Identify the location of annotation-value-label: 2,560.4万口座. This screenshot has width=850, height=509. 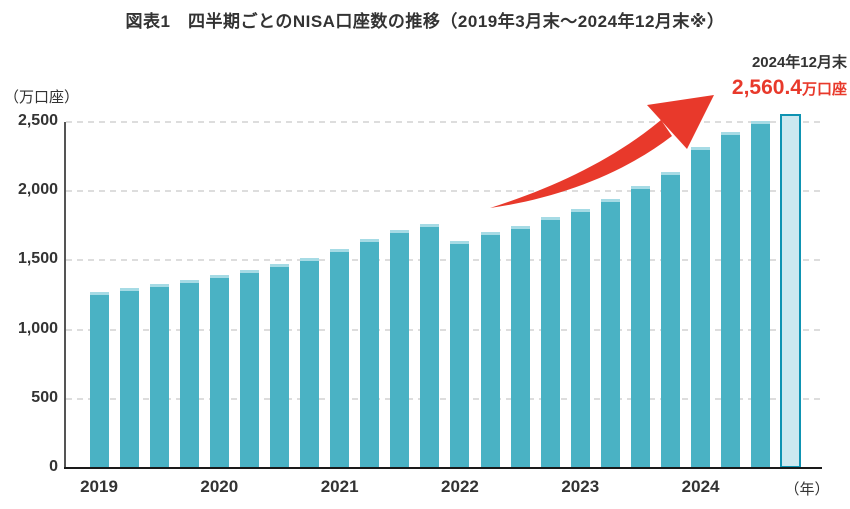
(789, 88).